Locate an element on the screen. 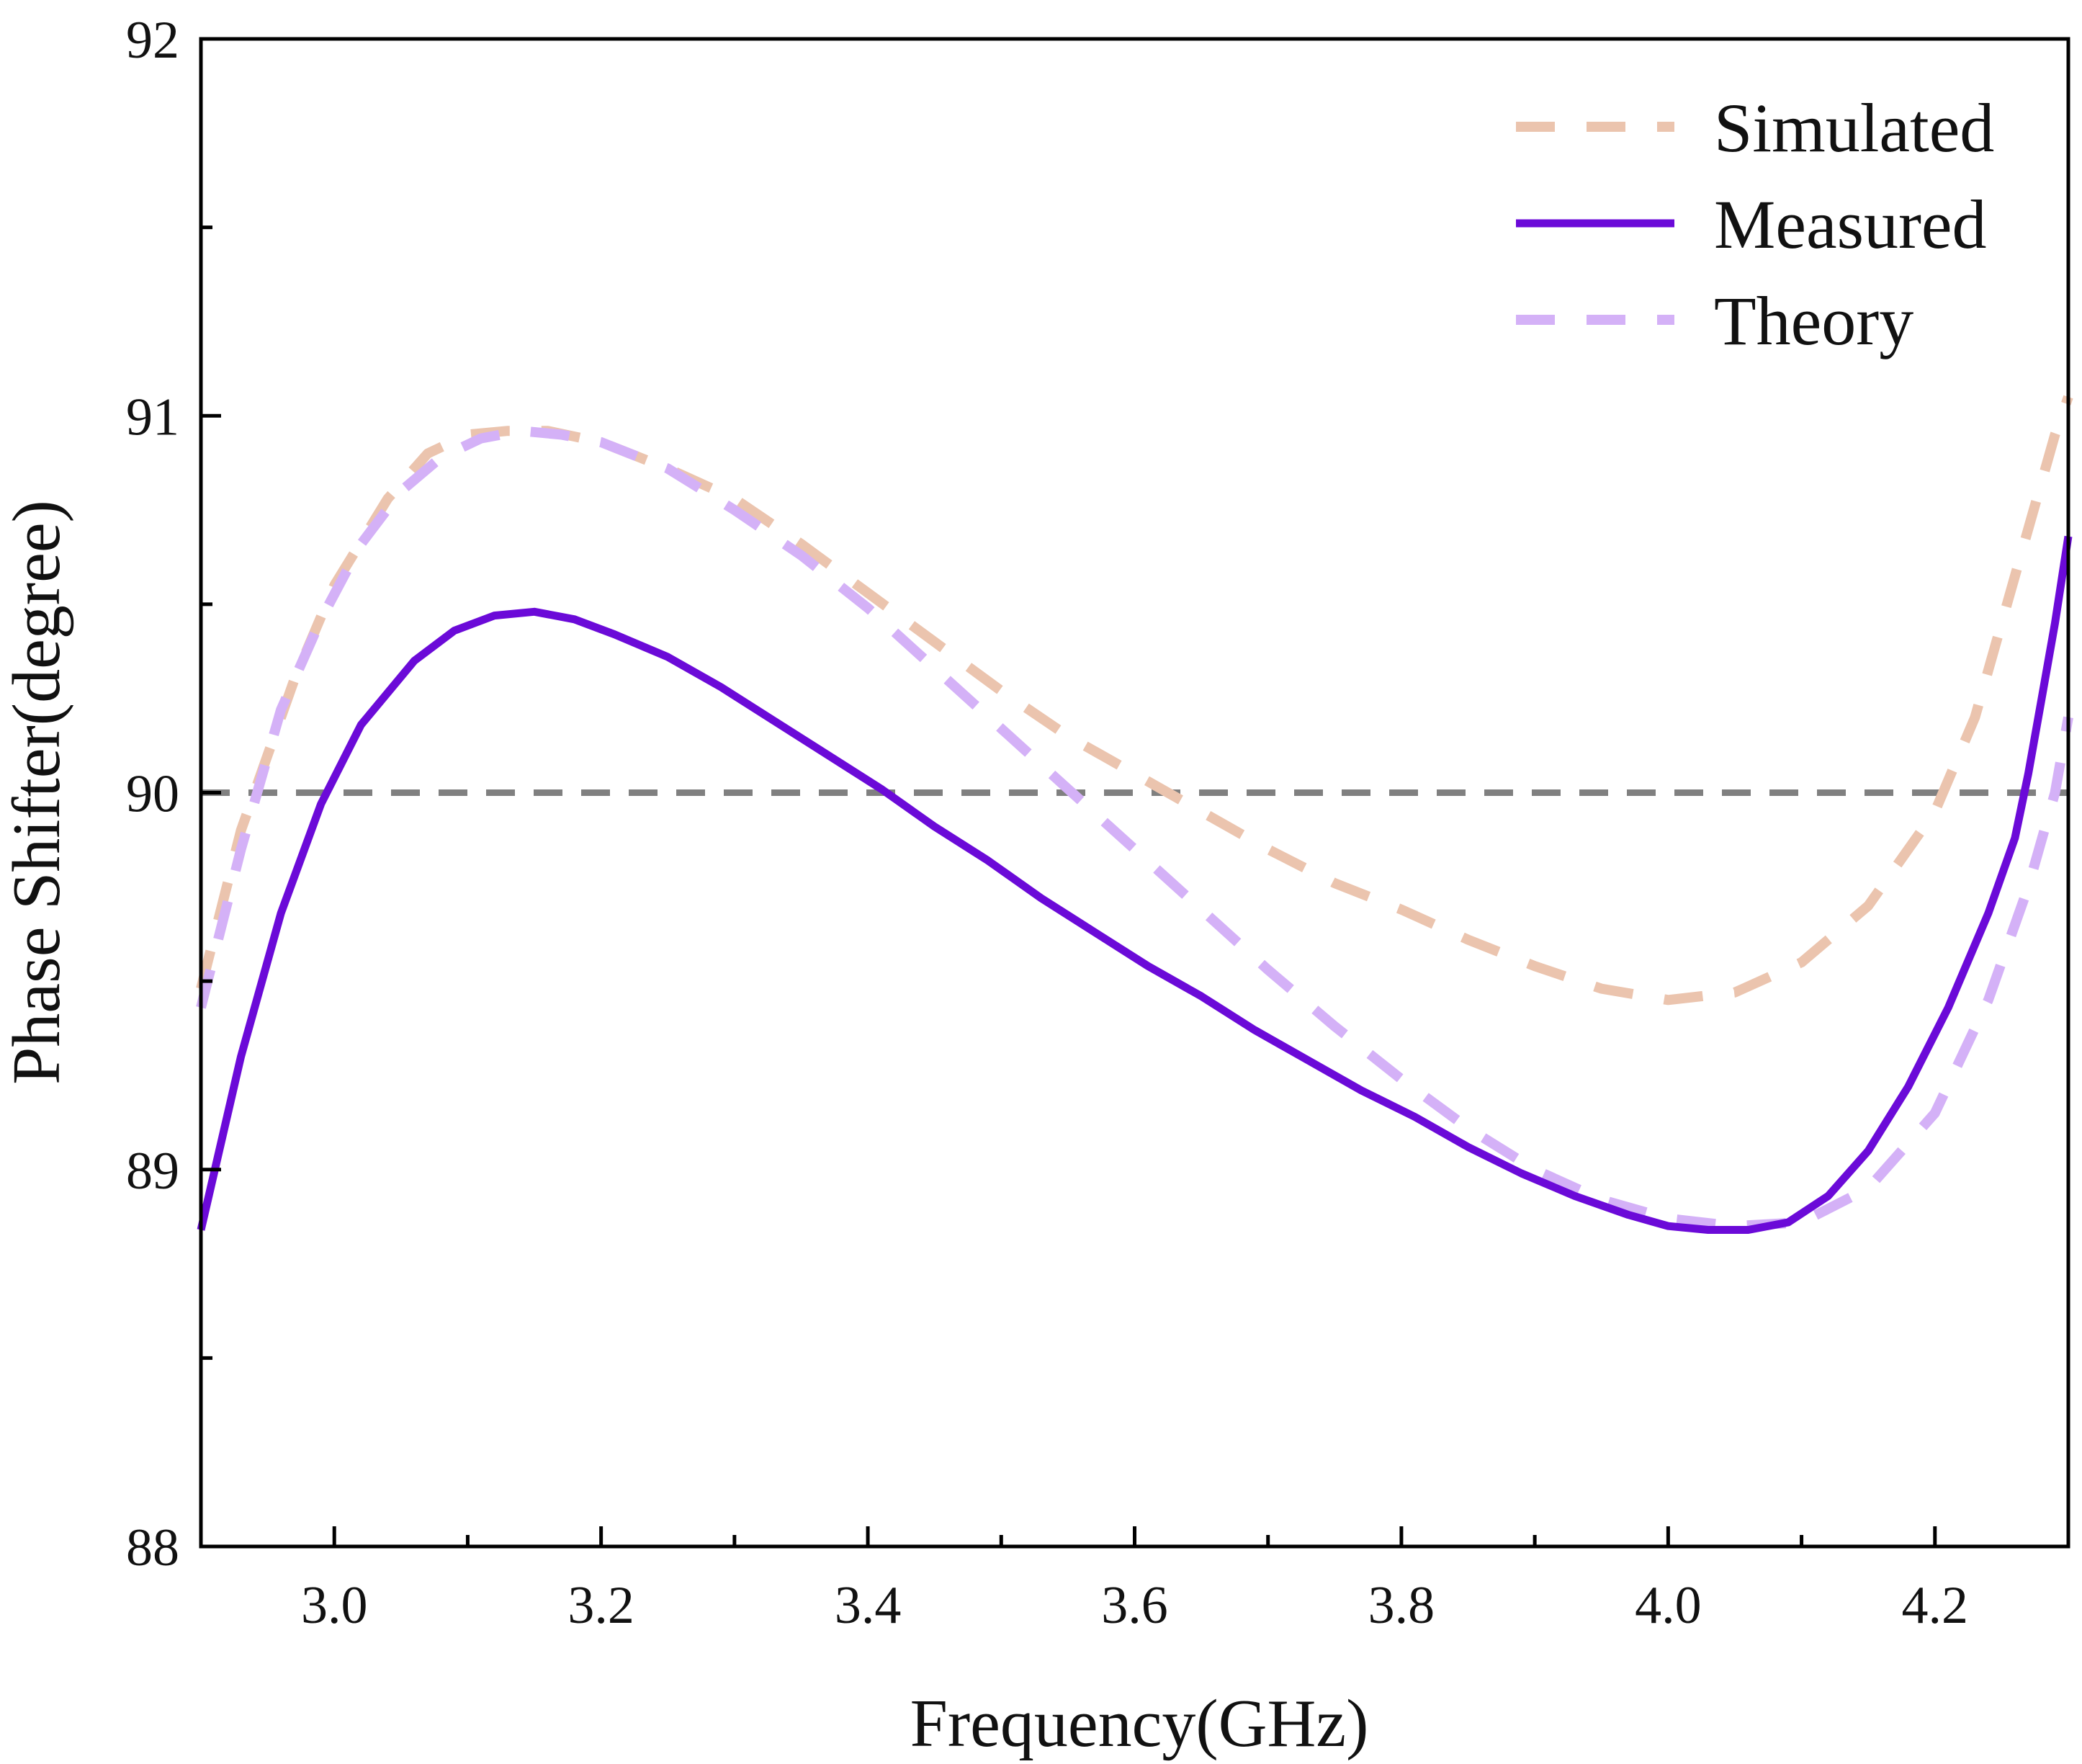 The width and height of the screenshot is (2082, 1764). x-tick-label: 4.0 is located at coordinates (1668, 1606).